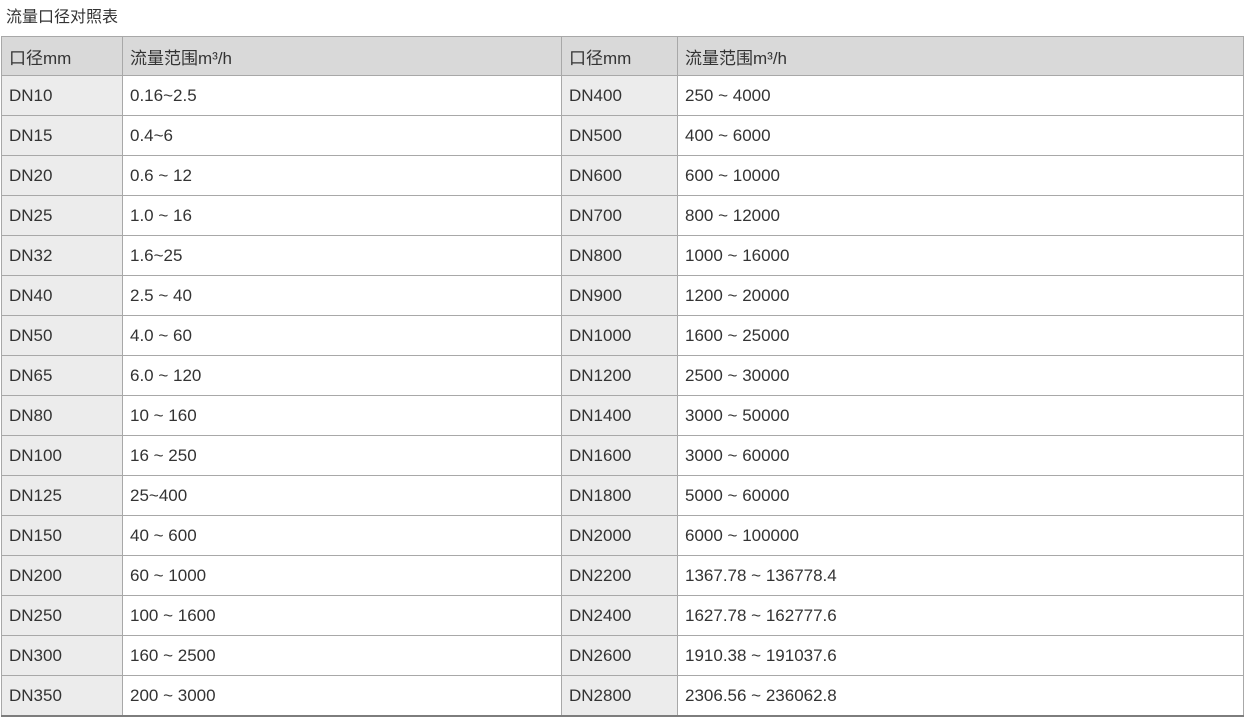 This screenshot has width=1245, height=722. I want to click on flow-range-cell: 400 ~ 6000, so click(960, 135).